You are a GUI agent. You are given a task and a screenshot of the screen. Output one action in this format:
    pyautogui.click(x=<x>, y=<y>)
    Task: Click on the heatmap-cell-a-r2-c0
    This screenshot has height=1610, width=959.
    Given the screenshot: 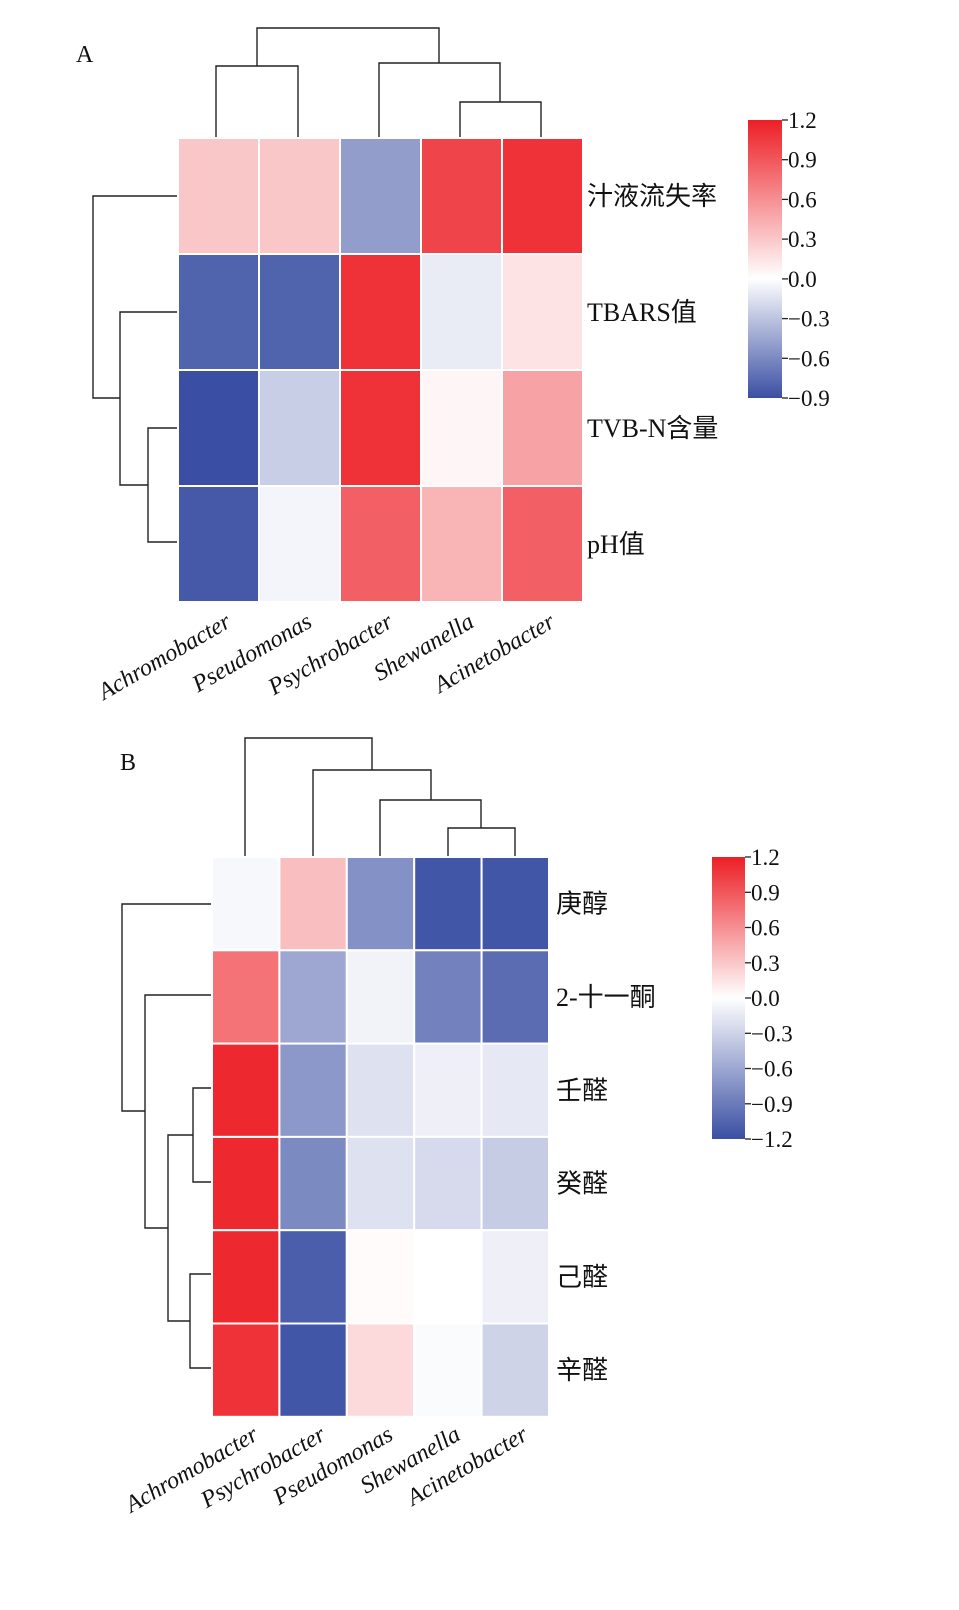 What is the action you would take?
    pyautogui.click(x=218, y=428)
    